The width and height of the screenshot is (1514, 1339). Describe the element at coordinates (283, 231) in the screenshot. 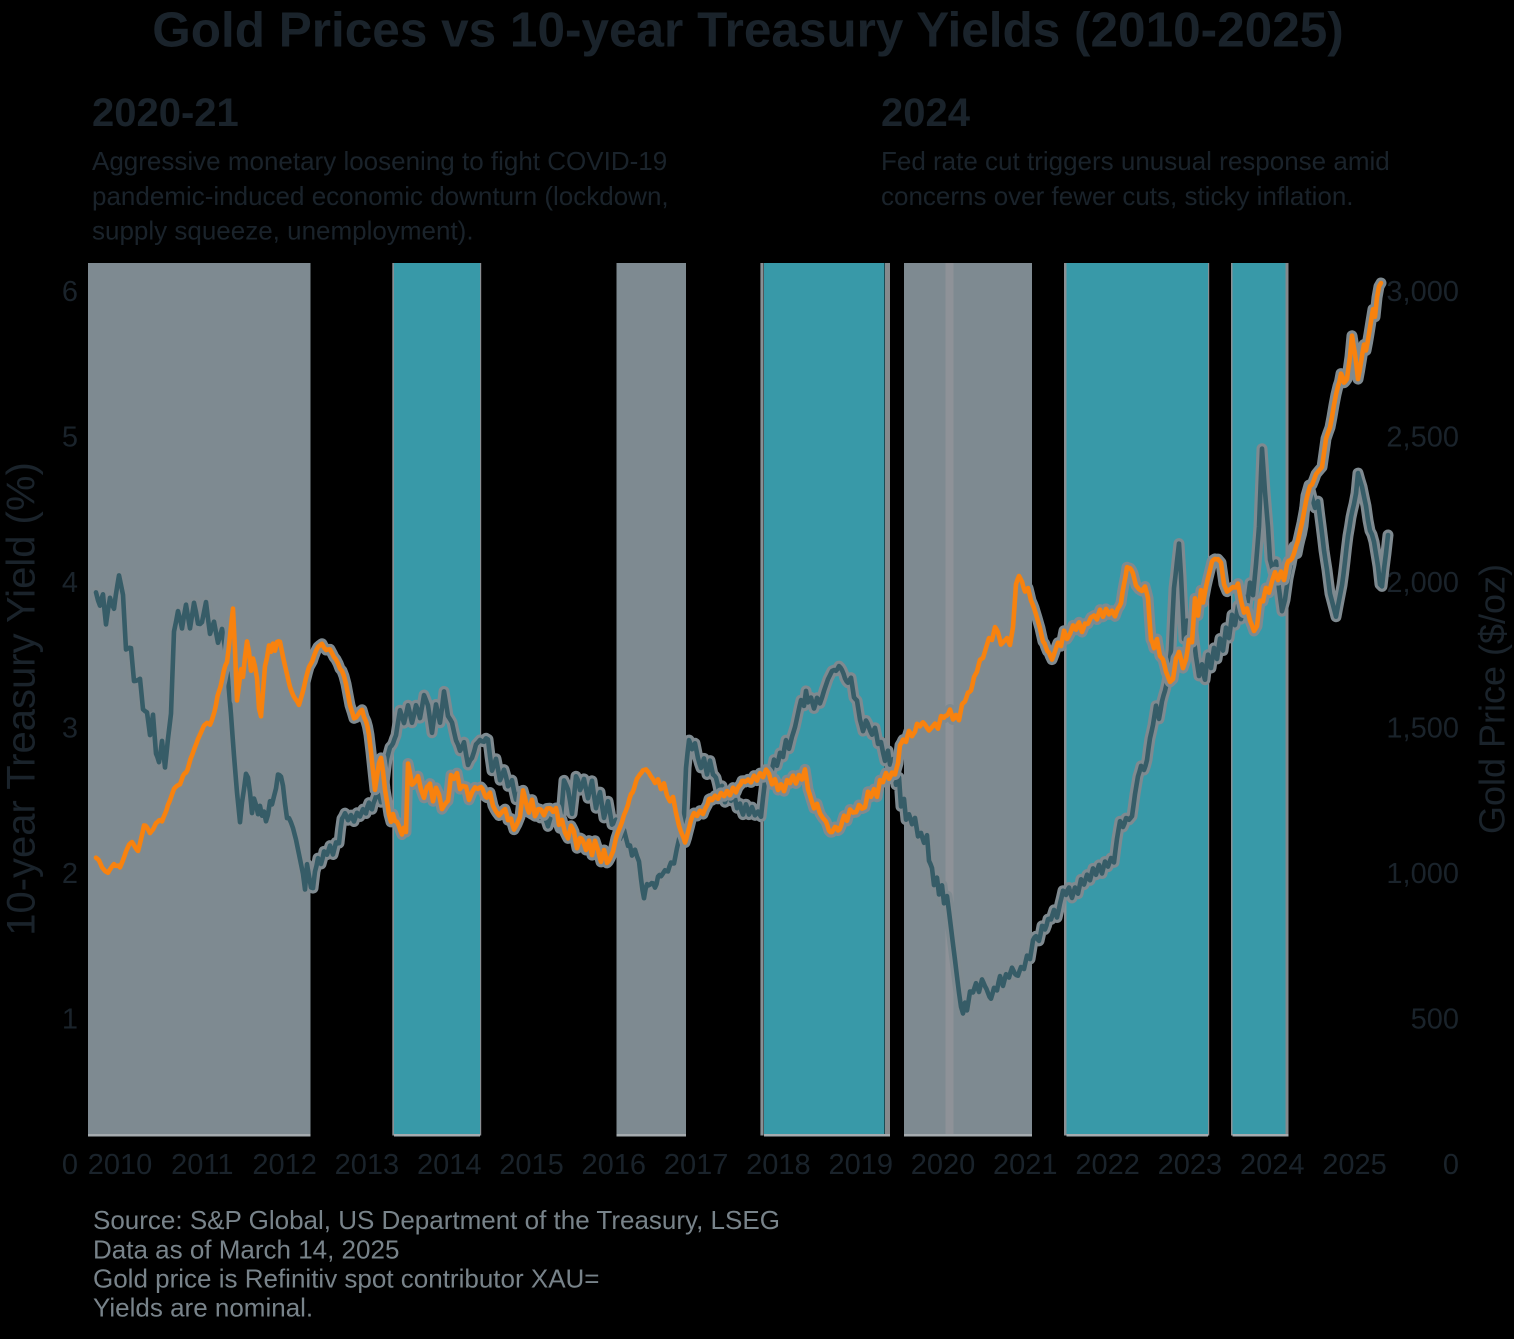

I see `svg-text: supply squeeze, unemployment).` at that location.